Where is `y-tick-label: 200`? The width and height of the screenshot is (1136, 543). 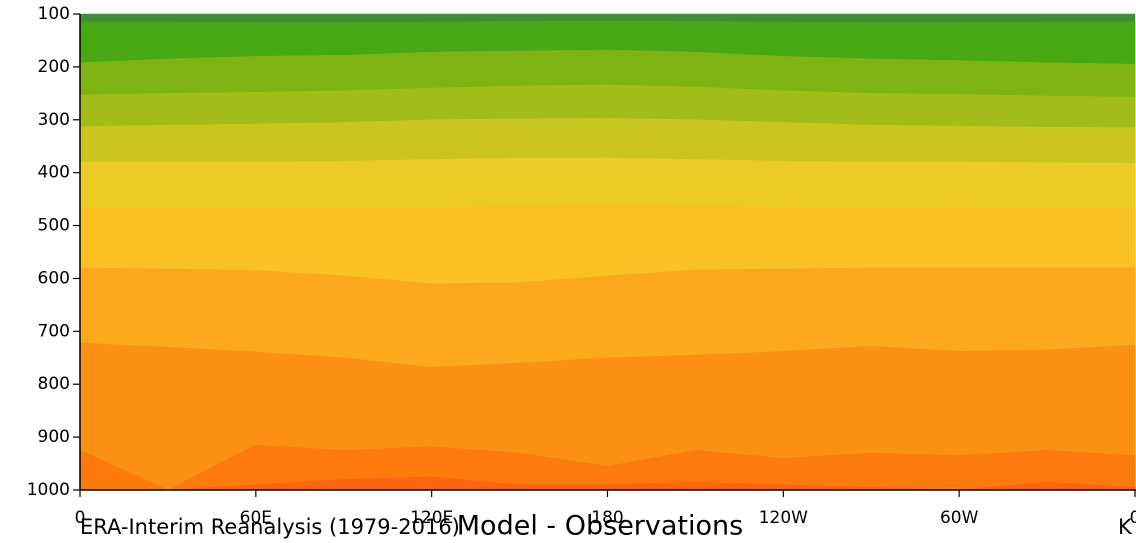
y-tick-label: 200 is located at coordinates (54, 67).